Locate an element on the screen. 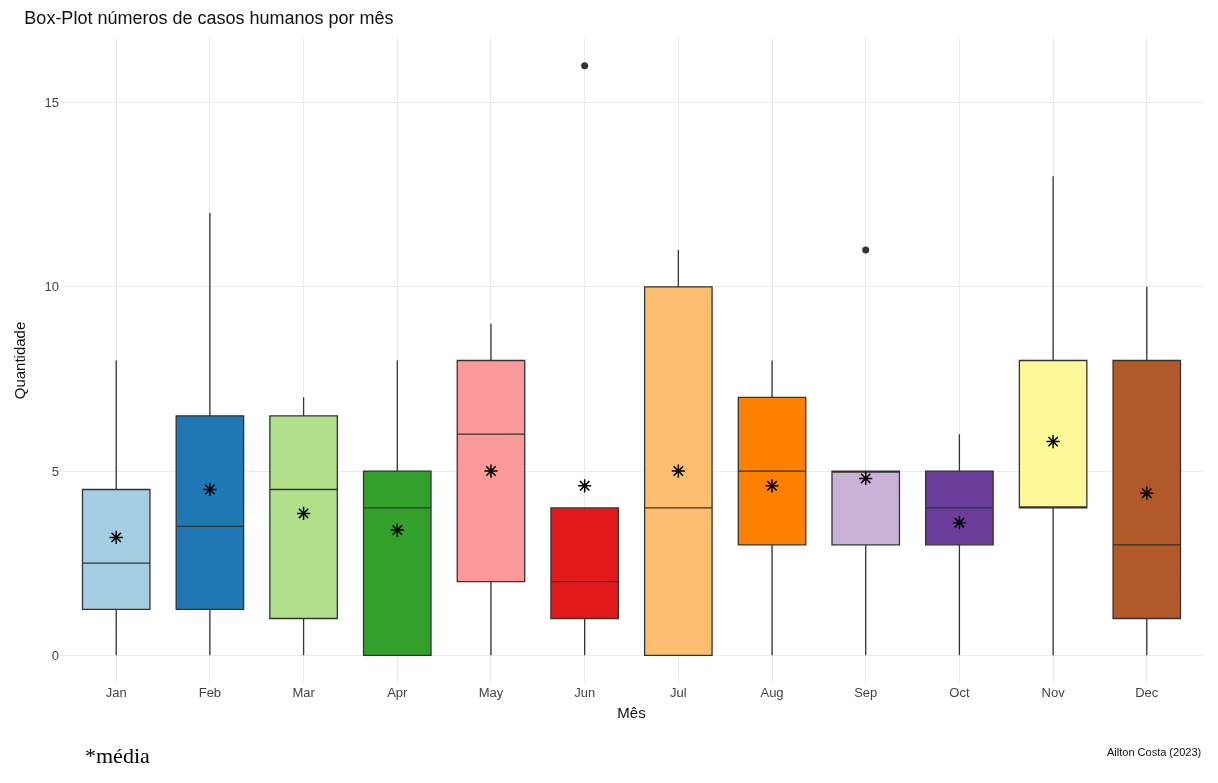 This screenshot has height=783, width=1218. x-tick-label: Dec is located at coordinates (1147, 692).